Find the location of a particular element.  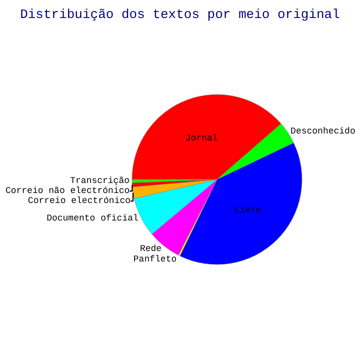

slice-label: Correio não electrónico is located at coordinates (67, 191).